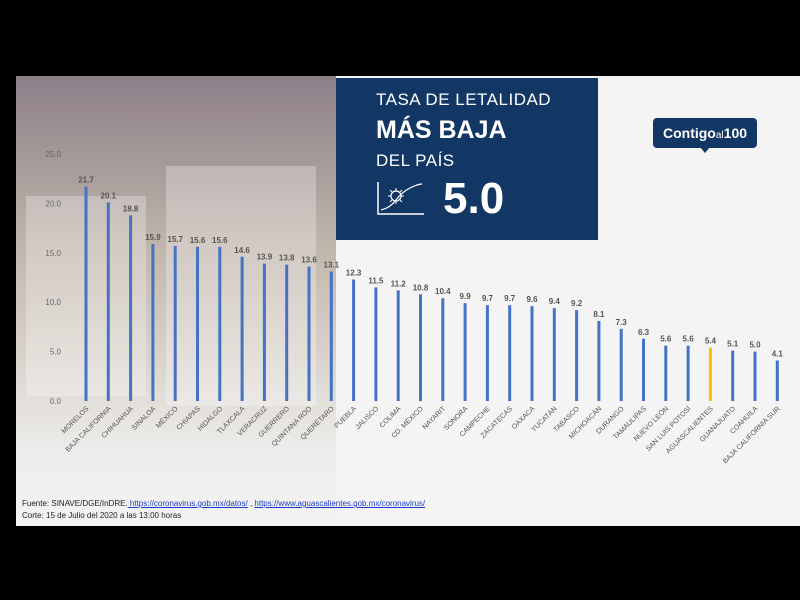 This screenshot has width=800, height=600. I want to click on contigo-al-100-logo: Contigoal100, so click(705, 133).